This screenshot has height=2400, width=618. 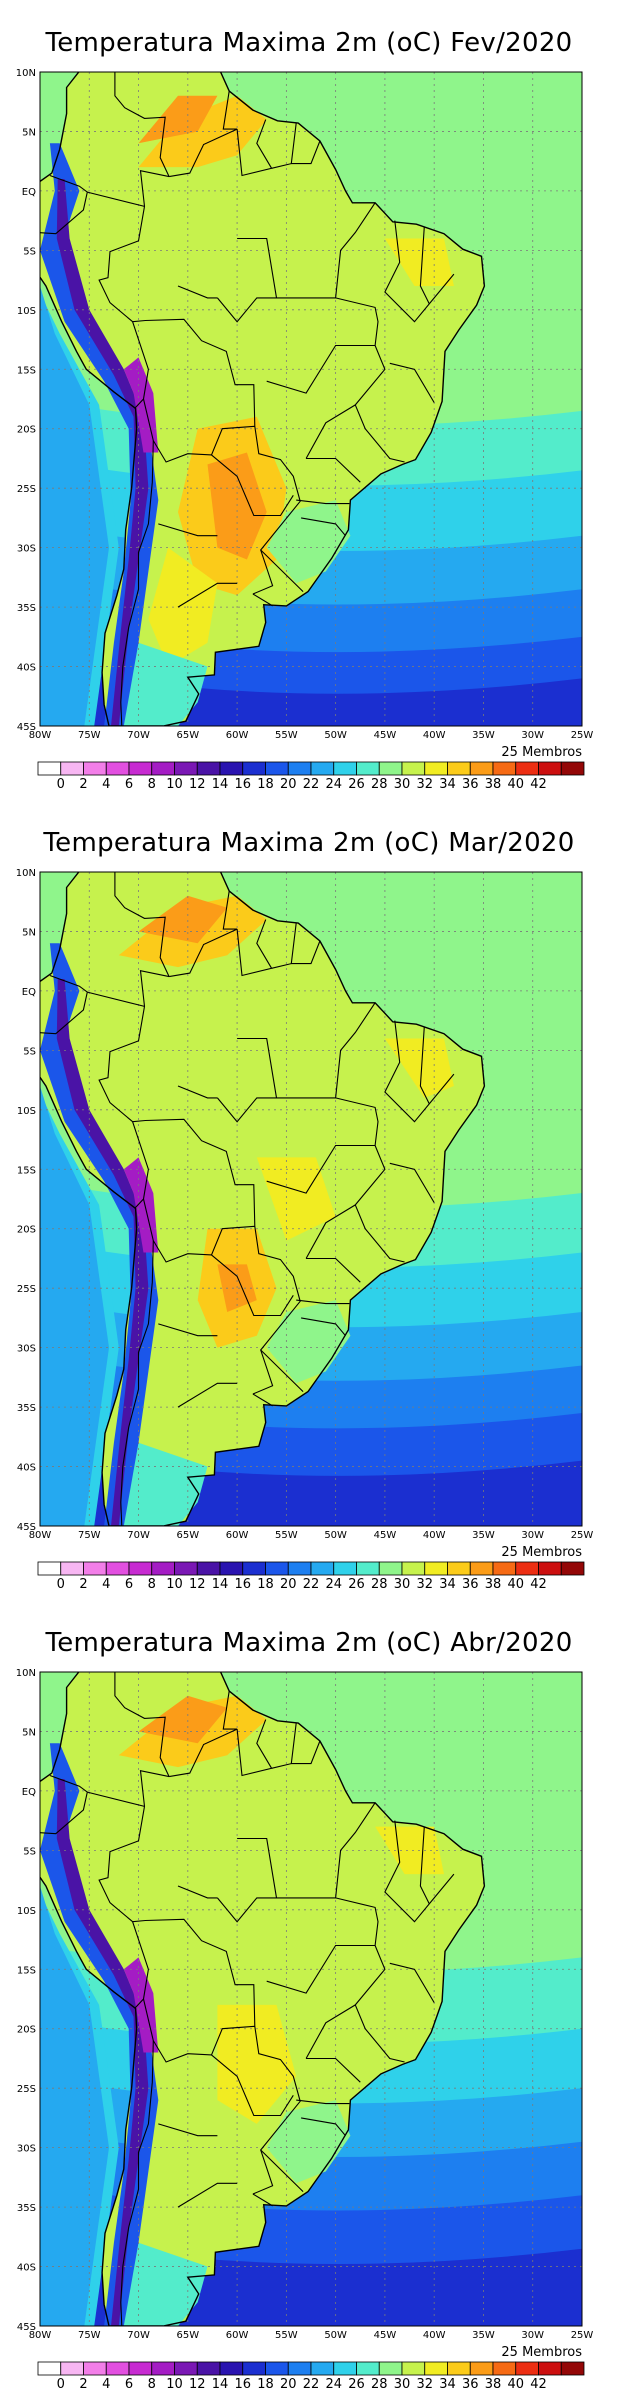 What do you see at coordinates (106, 1584) in the screenshot?
I see `colorbar-label: 4` at bounding box center [106, 1584].